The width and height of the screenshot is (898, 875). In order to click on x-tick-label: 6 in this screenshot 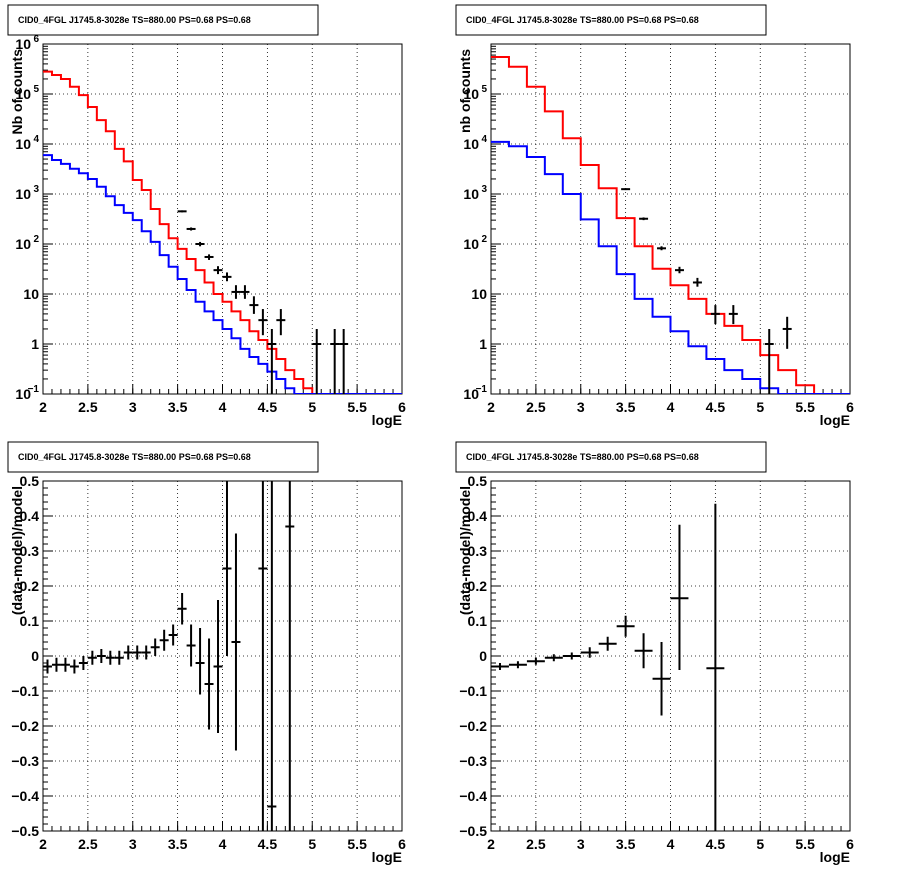, I will do `click(850, 407)`.